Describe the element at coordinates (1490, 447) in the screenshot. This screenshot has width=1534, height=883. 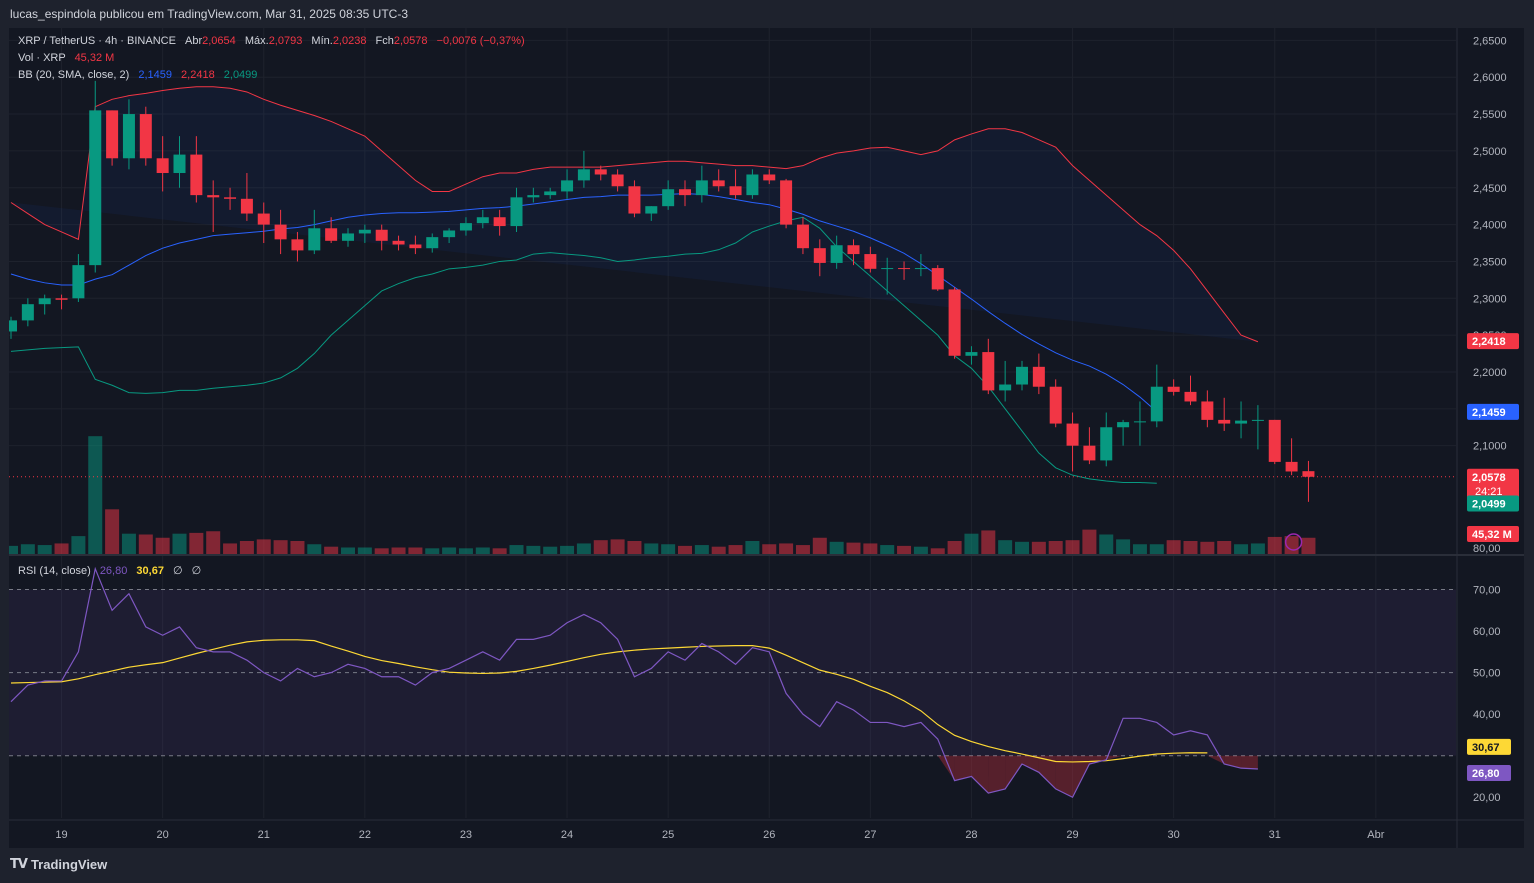
I see `price-axis-label: 2,1000` at that location.